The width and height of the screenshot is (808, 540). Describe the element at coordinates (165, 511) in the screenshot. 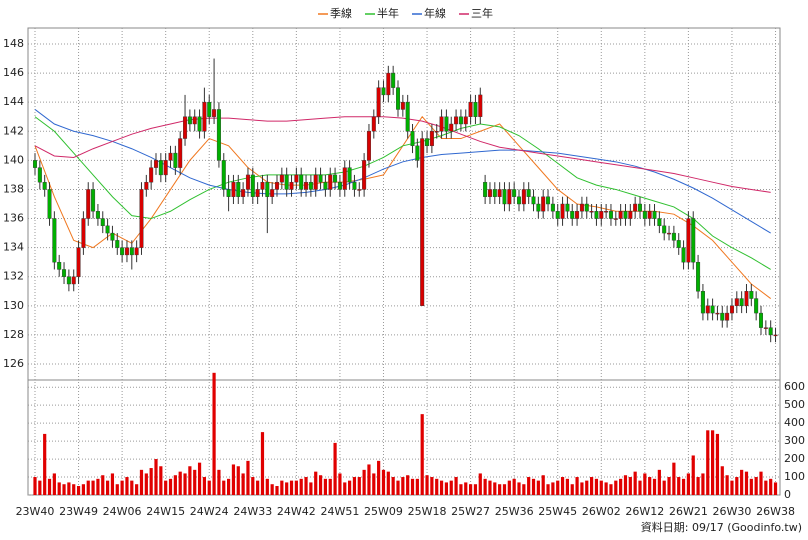

I see `x-tick-label: 24W15` at that location.